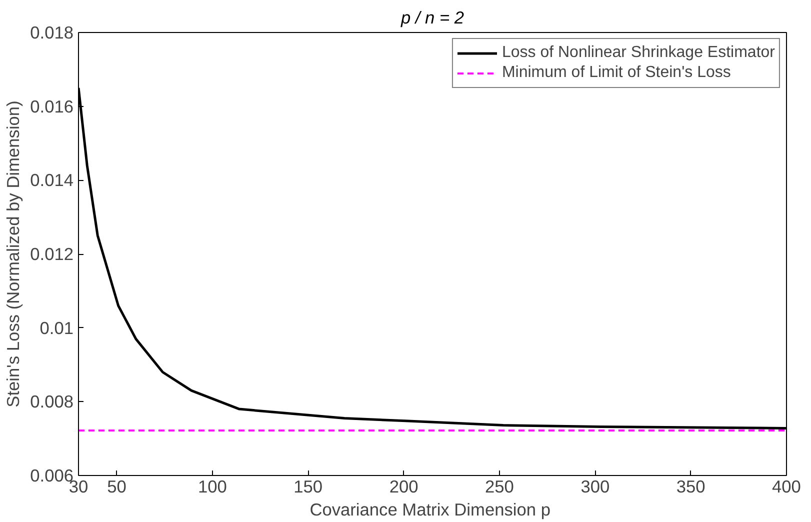 The image size is (811, 522). I want to click on x-tick-label: 250, so click(499, 486).